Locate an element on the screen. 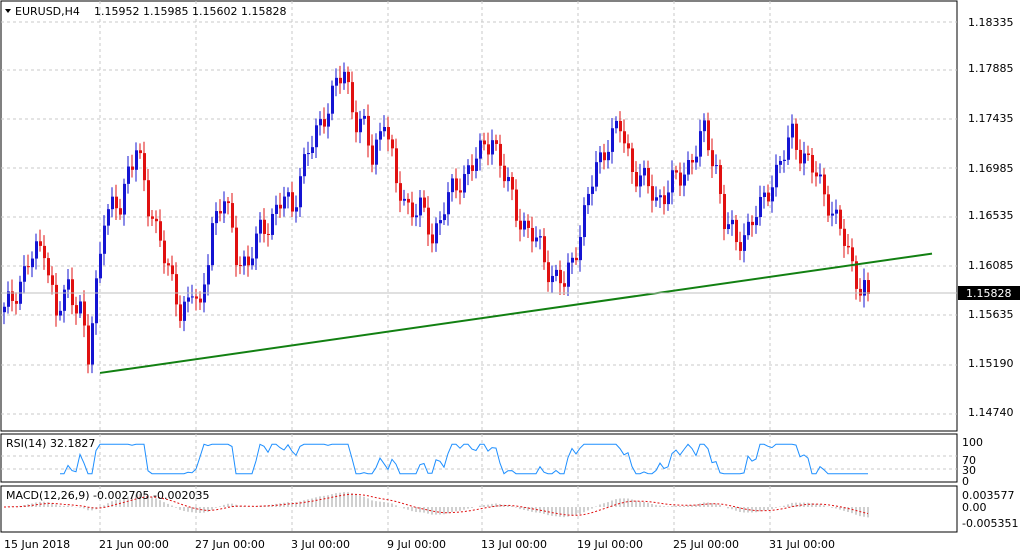 Image resolution: width=1020 pixels, height=556 pixels. time-tick: 21 Jun 00:00 is located at coordinates (134, 544).